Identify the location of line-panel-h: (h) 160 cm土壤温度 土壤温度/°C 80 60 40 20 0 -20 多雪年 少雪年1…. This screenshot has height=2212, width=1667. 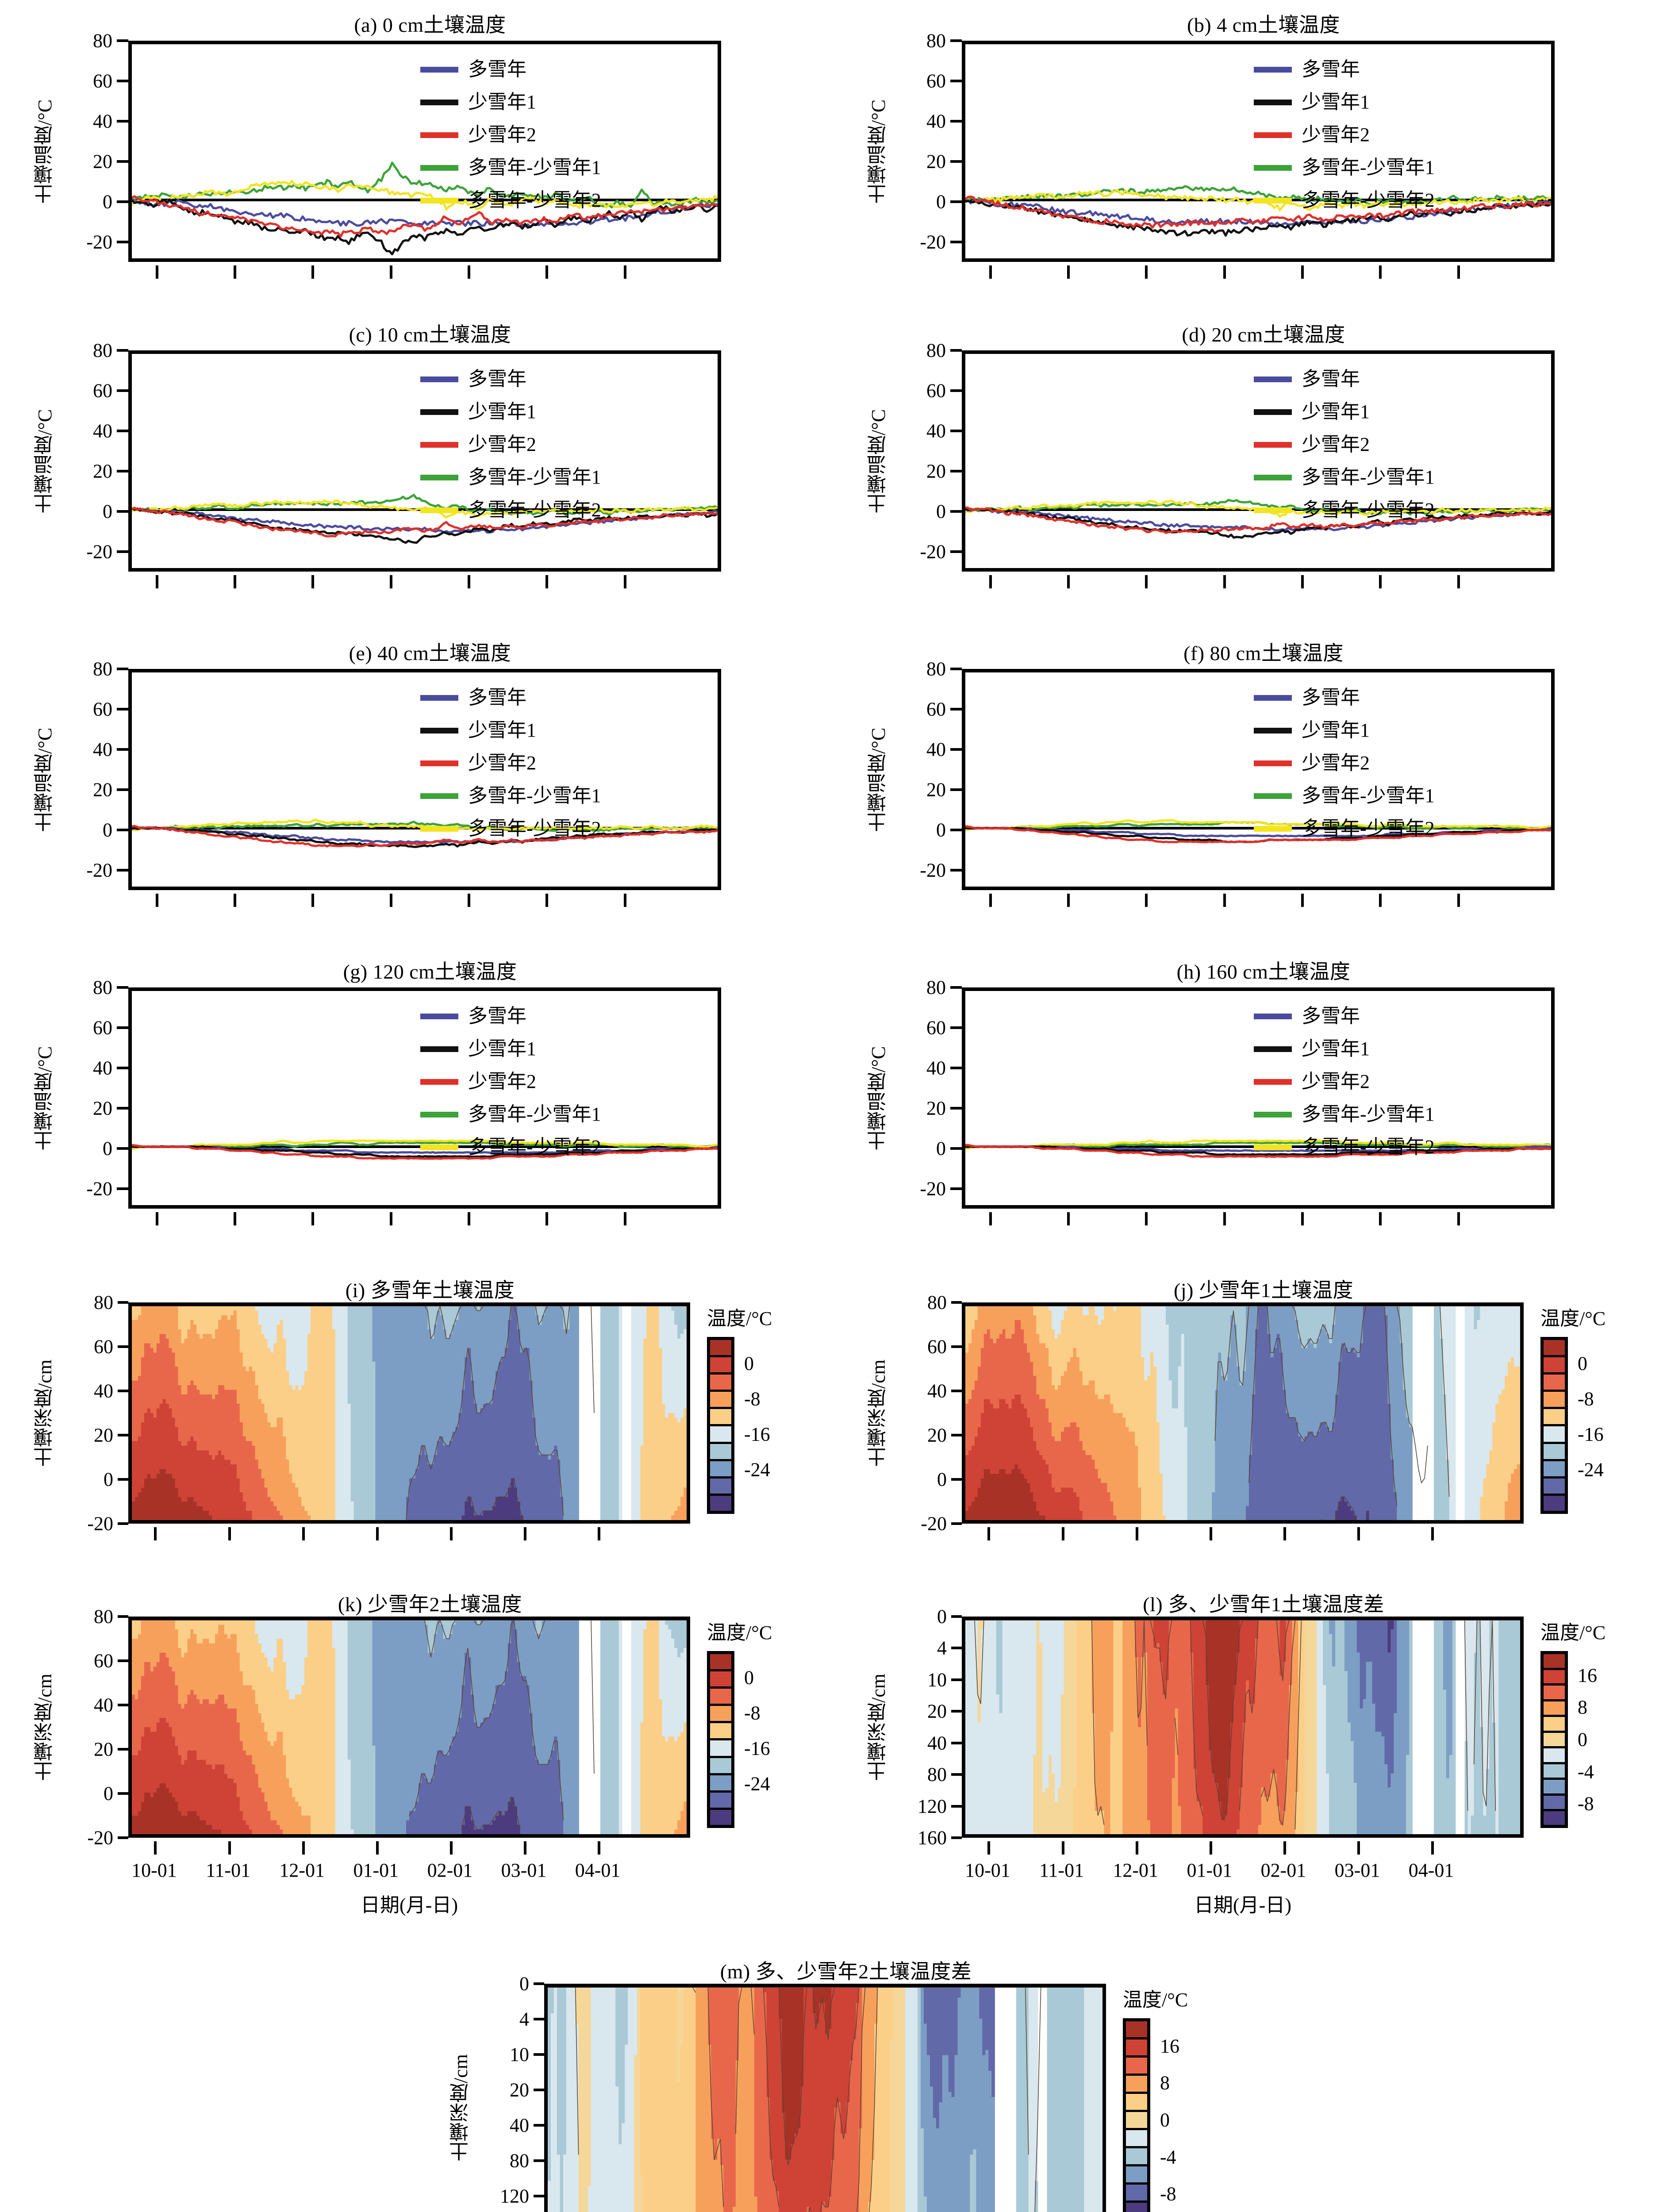
(1263, 1102).